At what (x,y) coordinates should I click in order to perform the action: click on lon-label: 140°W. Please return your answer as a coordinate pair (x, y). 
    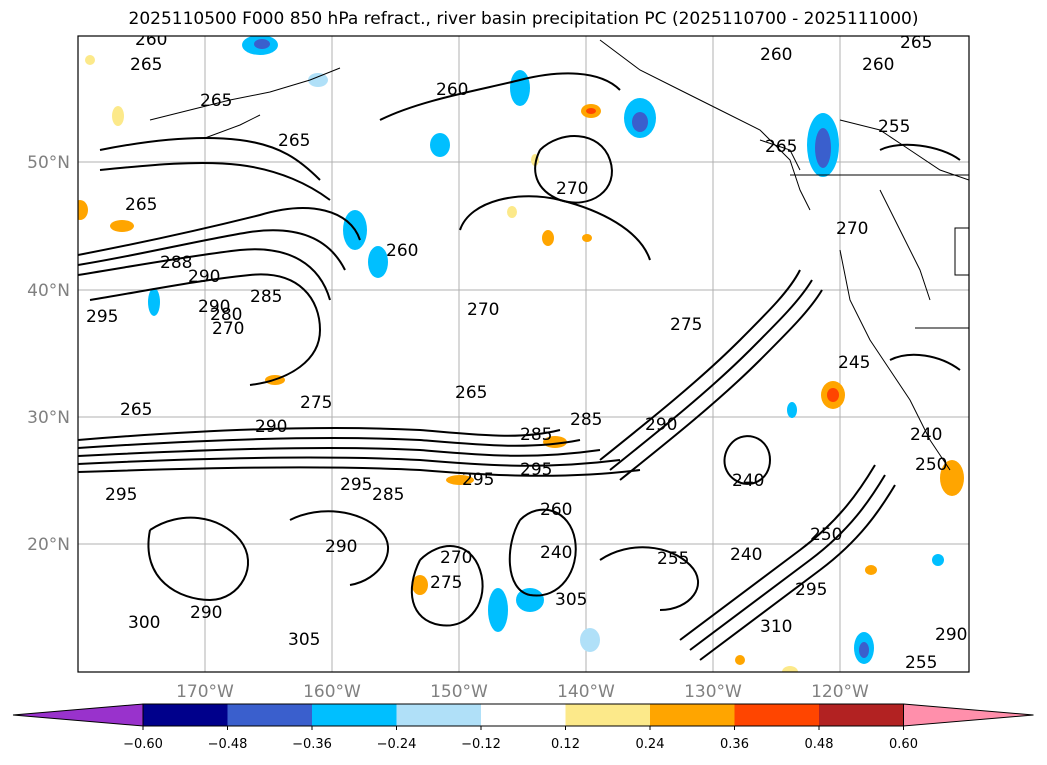
    Looking at the image, I should click on (586, 692).